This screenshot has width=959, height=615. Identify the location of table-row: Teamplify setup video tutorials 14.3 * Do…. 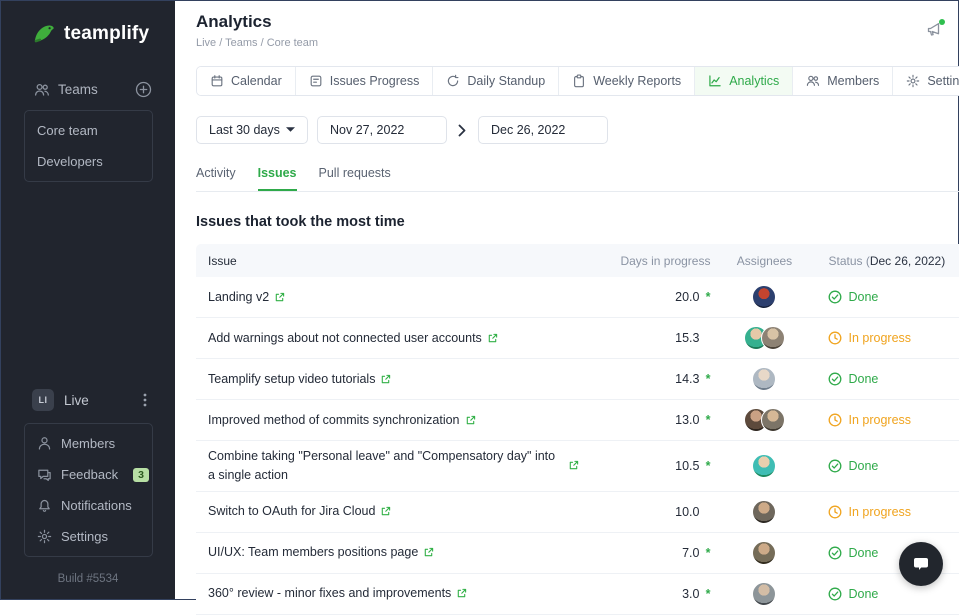
(577, 379).